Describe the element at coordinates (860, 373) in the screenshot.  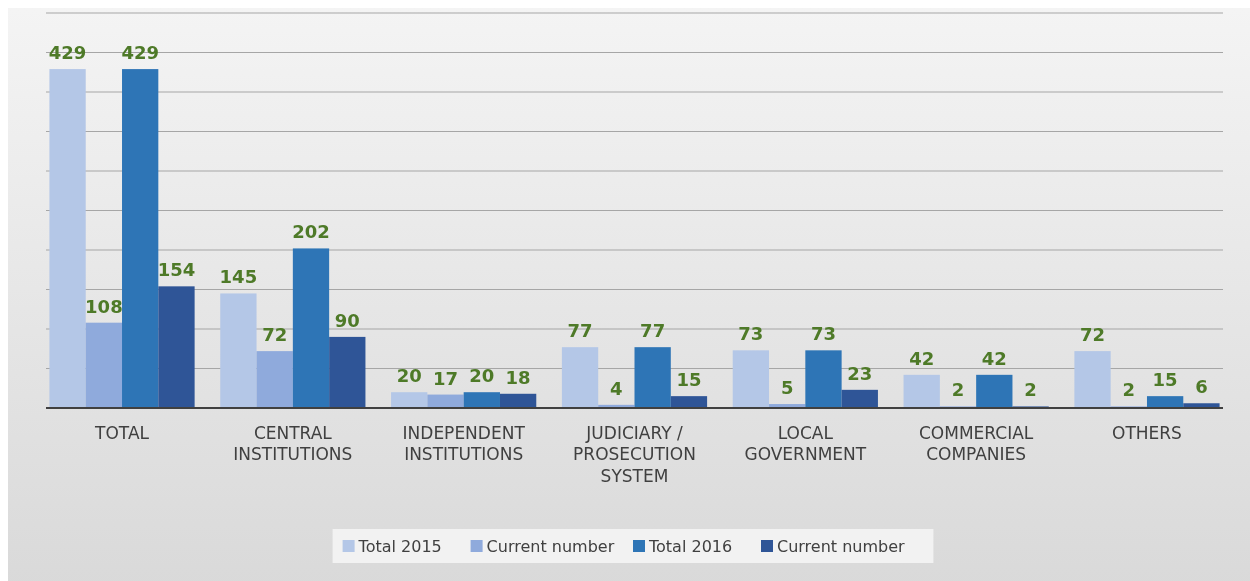
I see `data-label: 23` at that location.